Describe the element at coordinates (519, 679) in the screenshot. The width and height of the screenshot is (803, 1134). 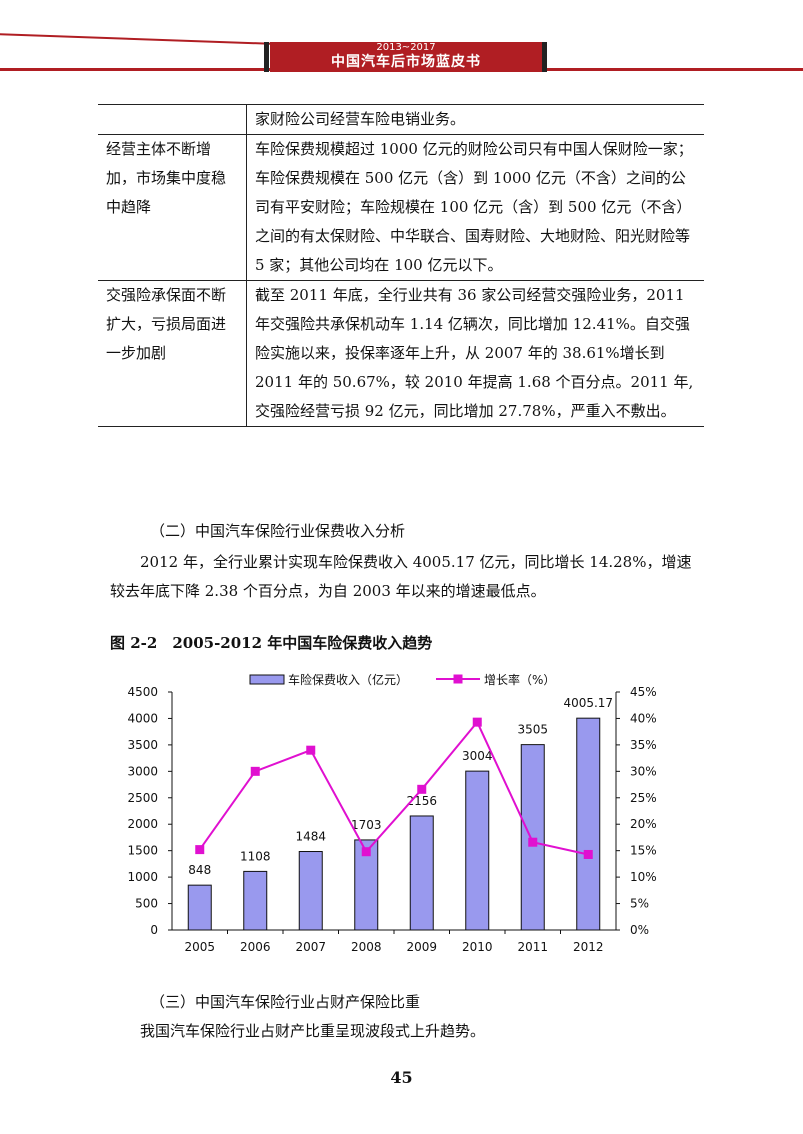
I see `legend-line-label: 增长率（%）` at that location.